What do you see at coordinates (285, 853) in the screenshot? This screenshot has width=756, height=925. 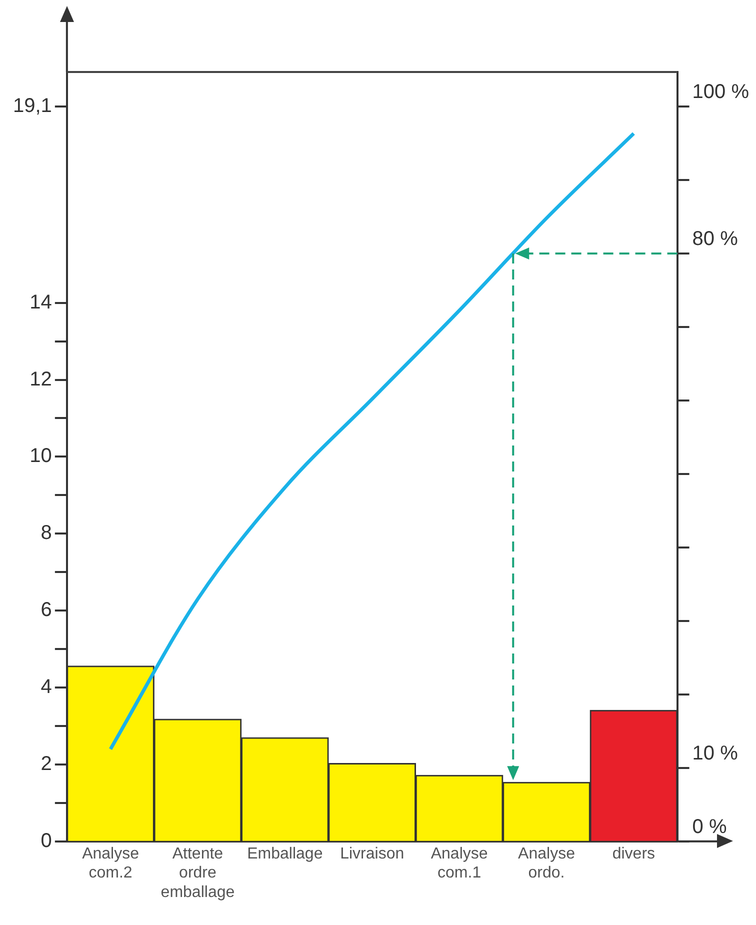 I see `x-tick-label: Emballage` at bounding box center [285, 853].